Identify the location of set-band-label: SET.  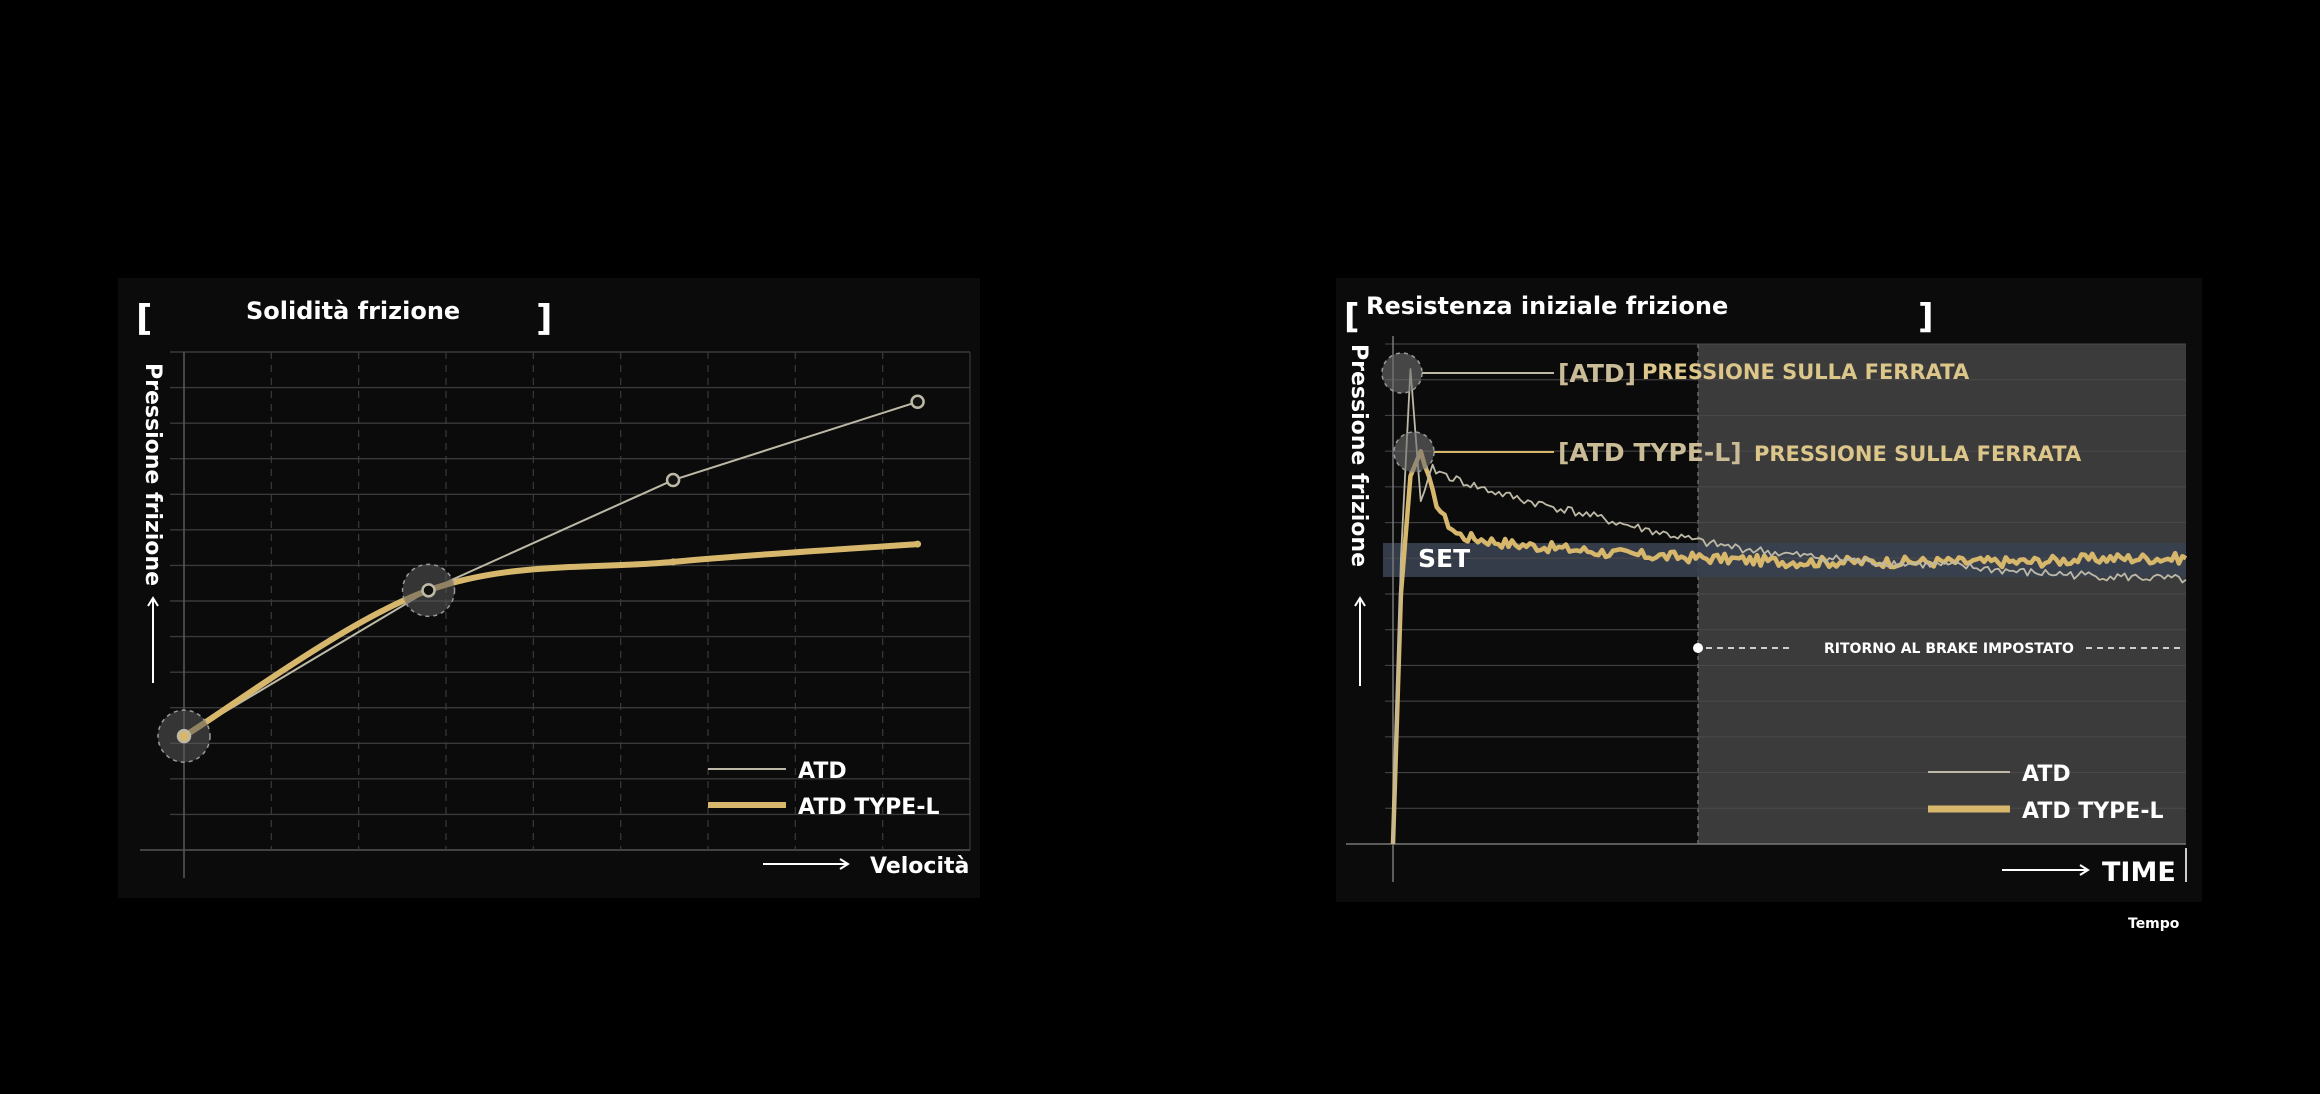
(1444, 558).